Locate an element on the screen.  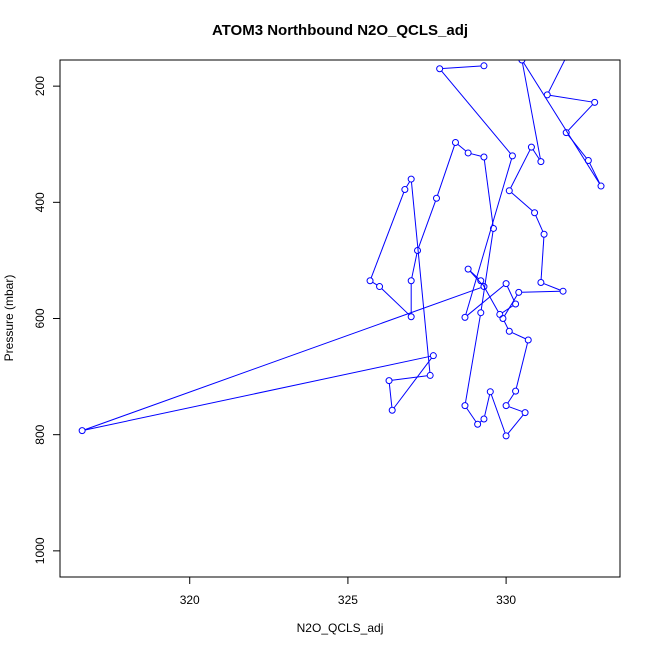
y-tick-label-0: 200 is located at coordinates (40, 86).